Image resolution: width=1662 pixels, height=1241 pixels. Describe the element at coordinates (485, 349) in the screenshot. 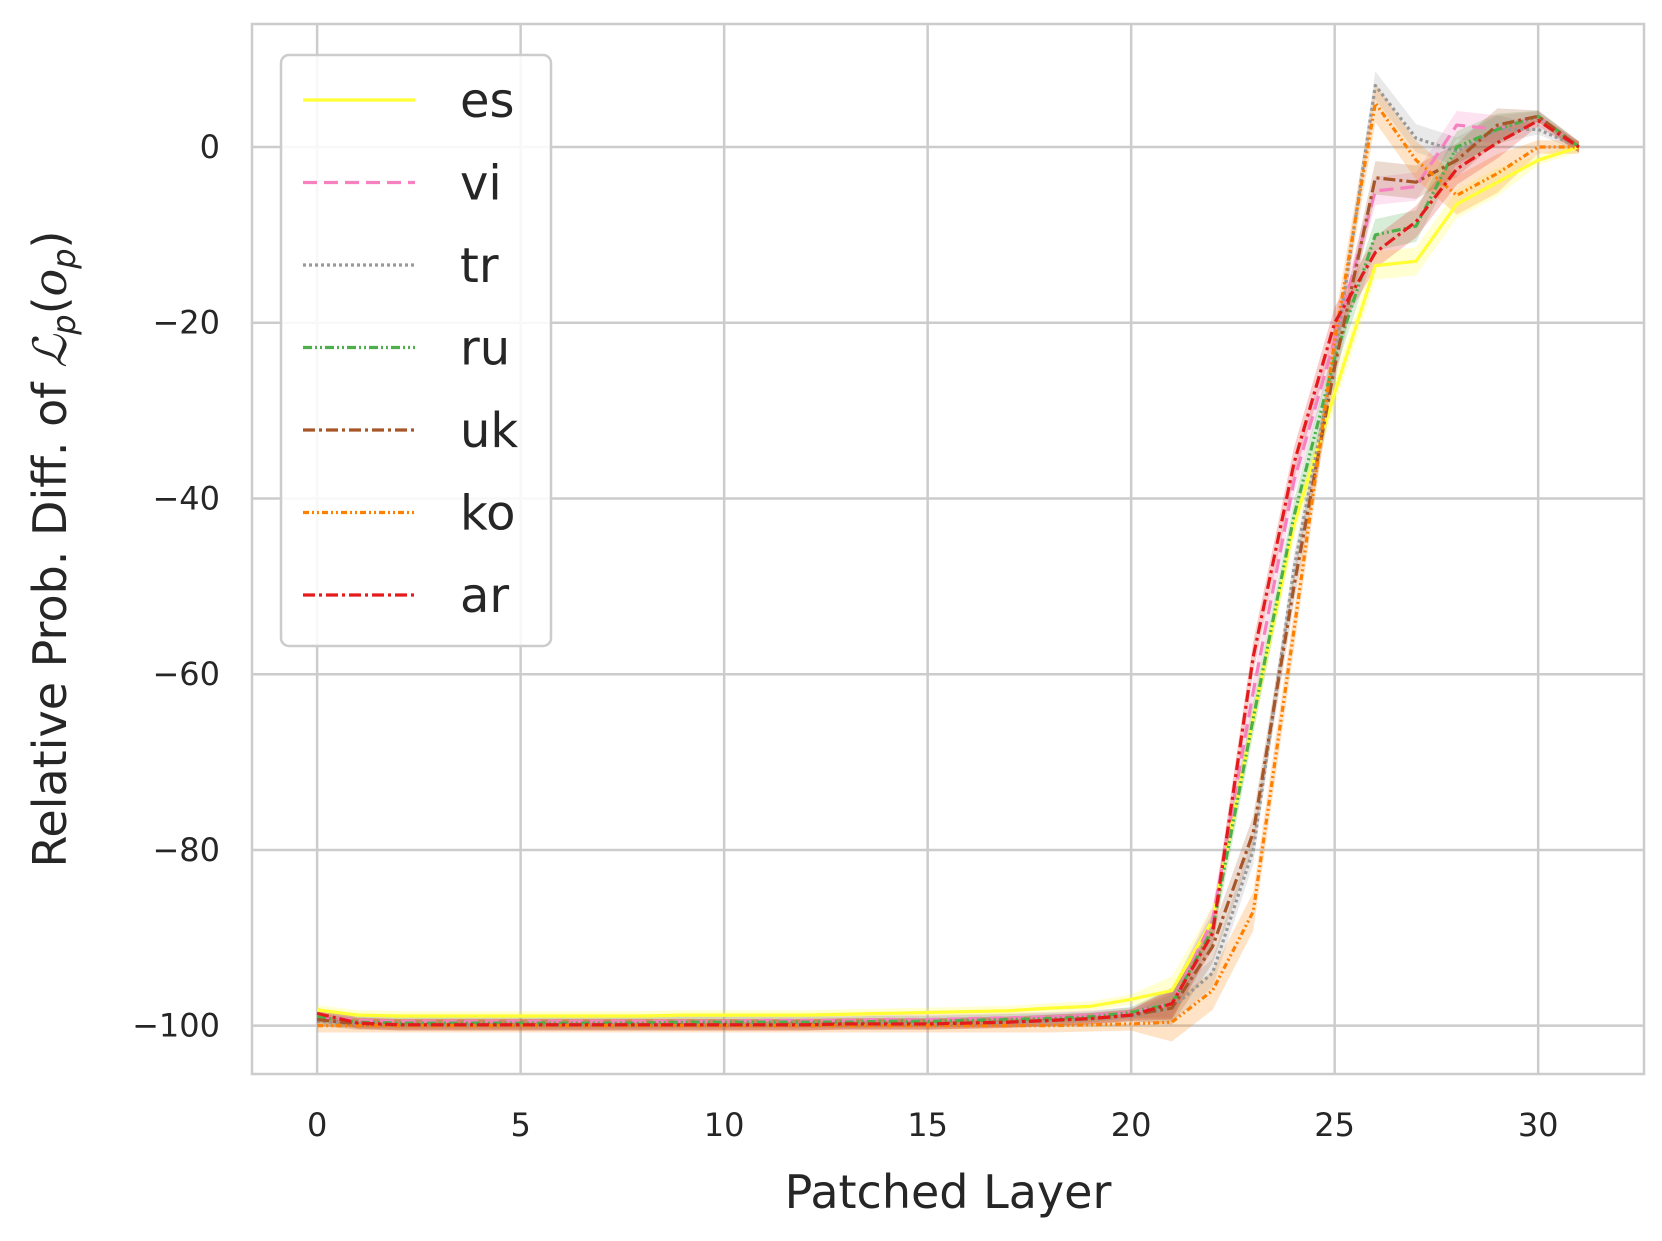

I see `legend-label-ru: ru` at that location.